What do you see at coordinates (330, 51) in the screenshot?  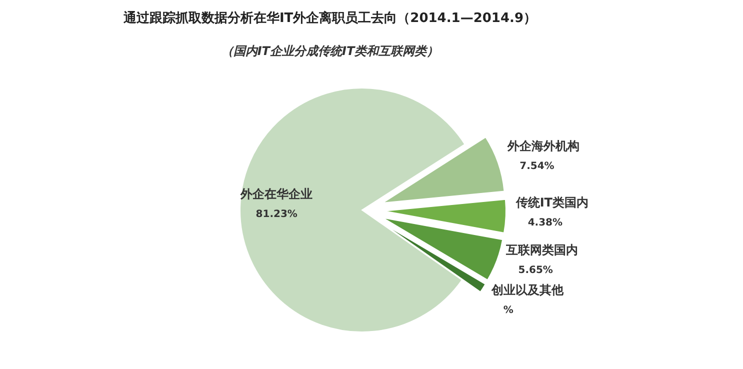 I see `chart-subtitle: （国内IT企业分成传统IT类和互联网类）` at bounding box center [330, 51].